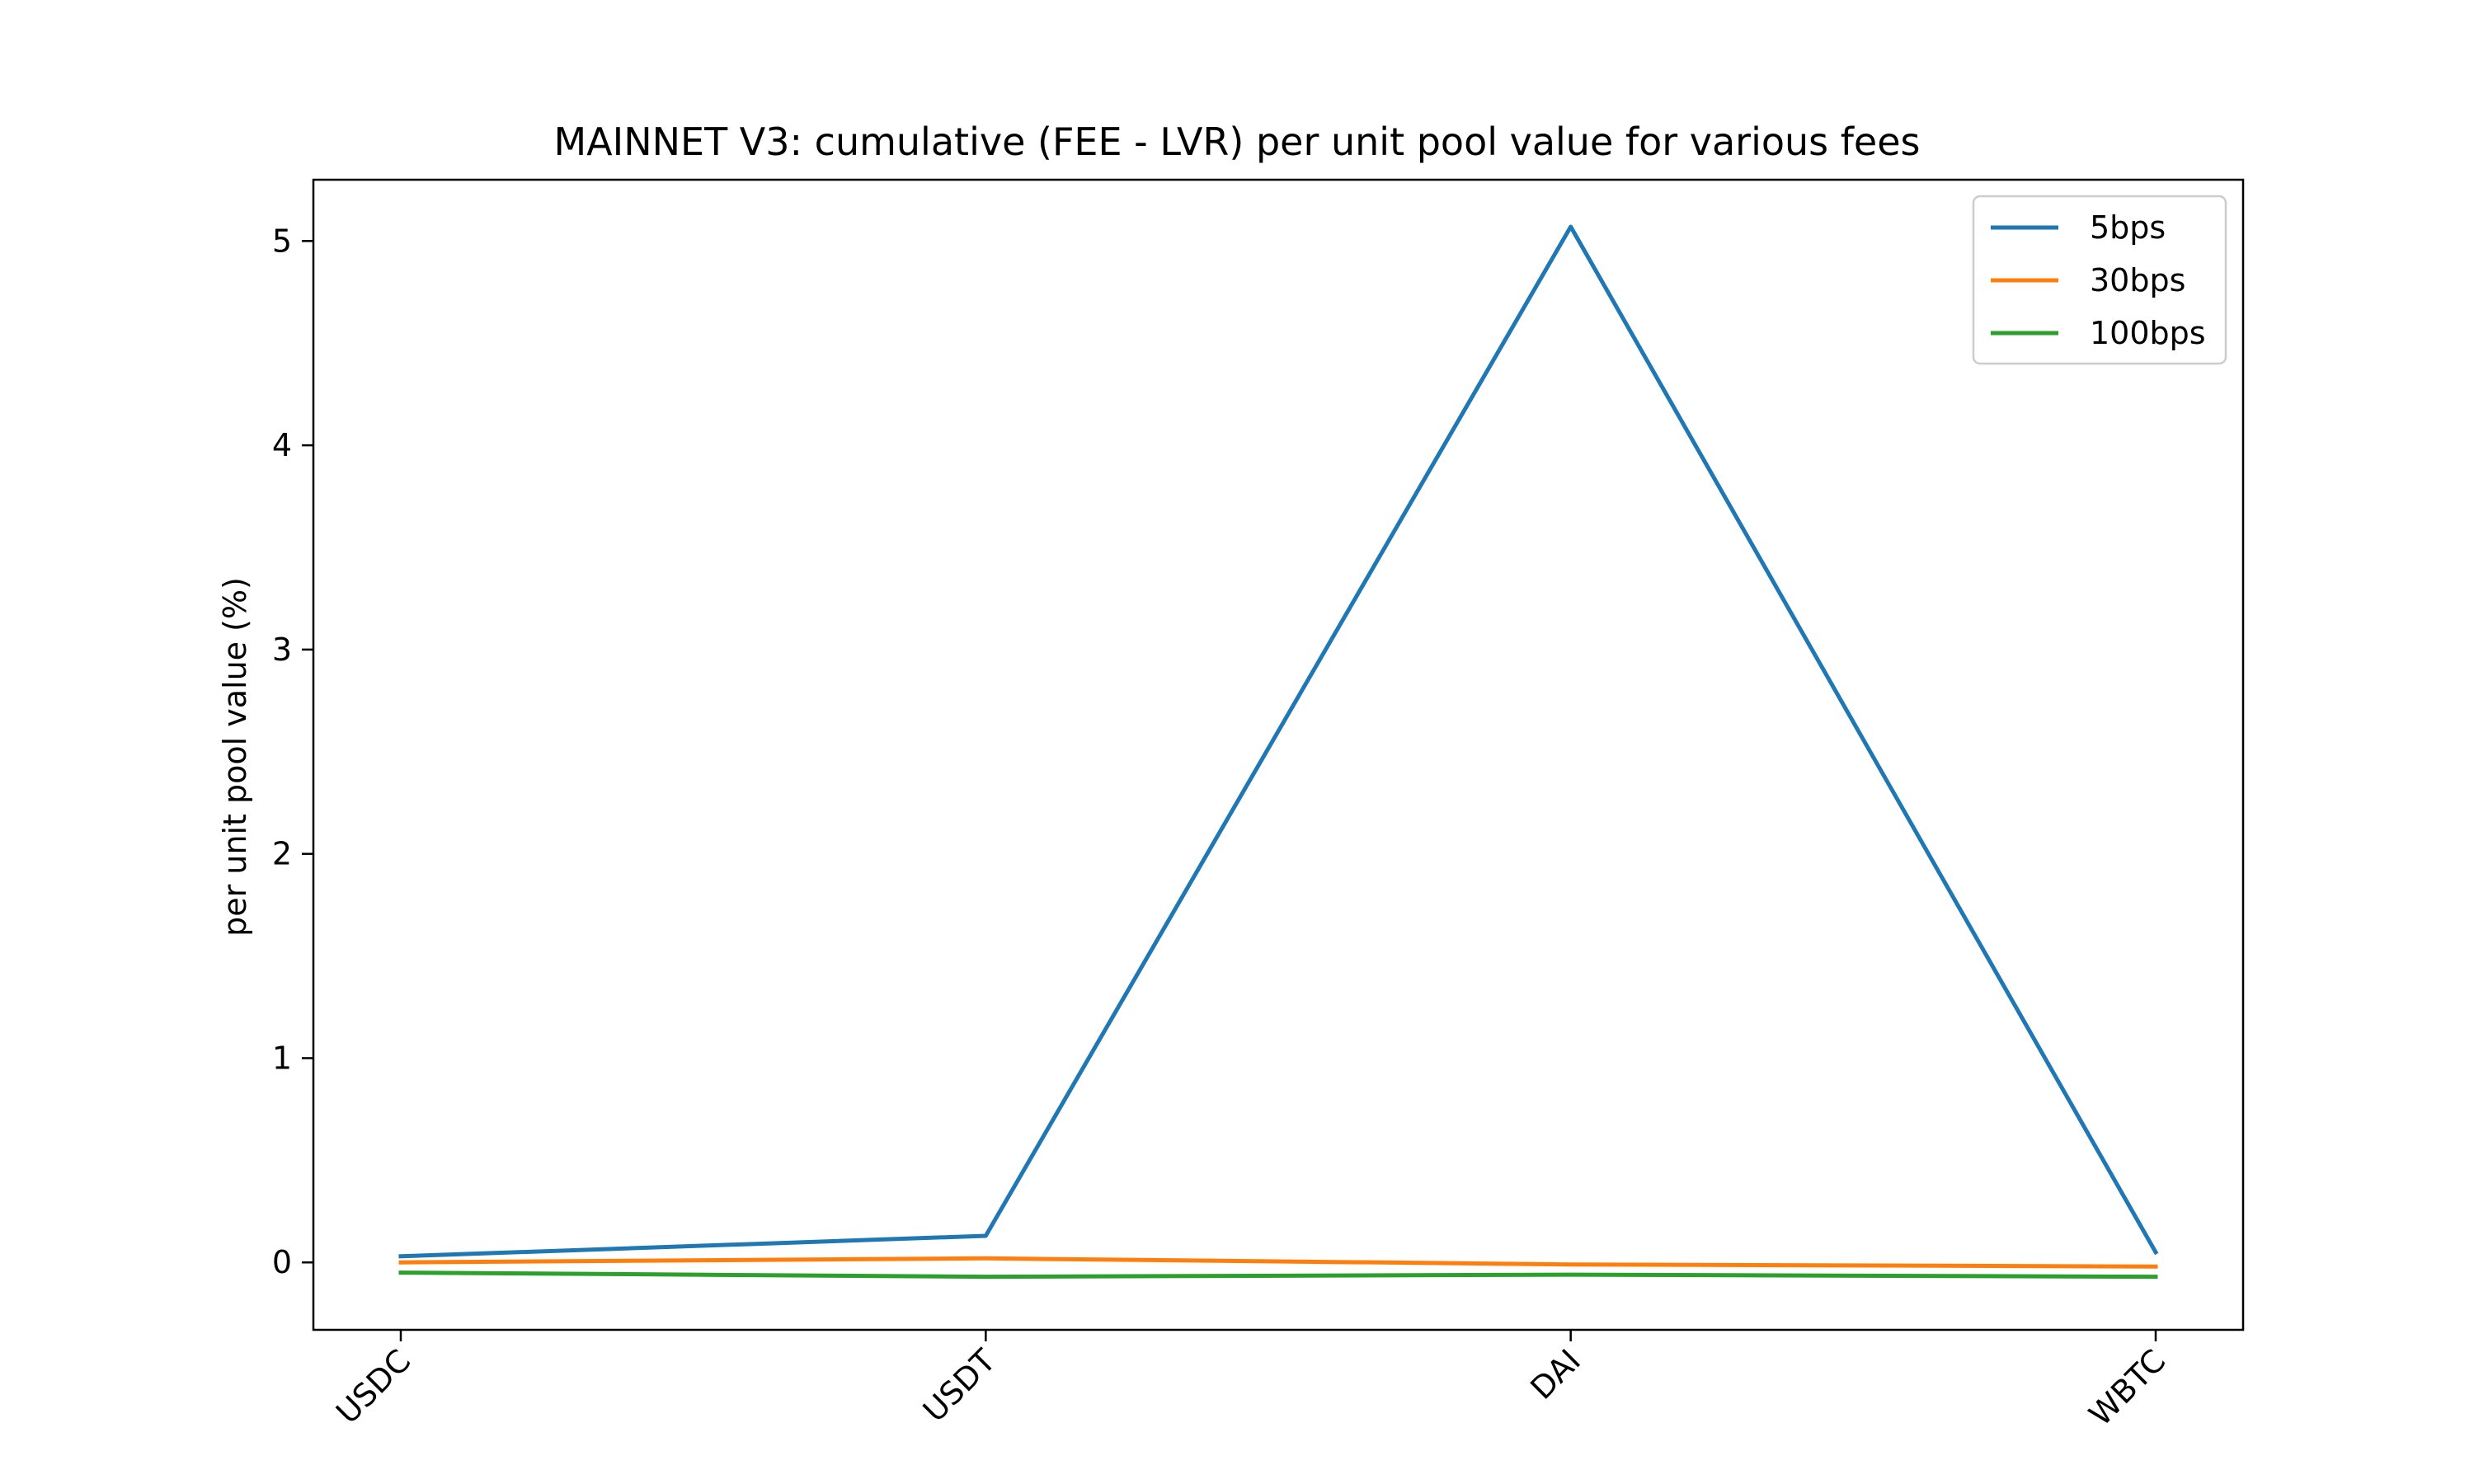 The image size is (2474, 1484). What do you see at coordinates (2088, 280) in the screenshot?
I see `legend-item-30bps: 30bps` at bounding box center [2088, 280].